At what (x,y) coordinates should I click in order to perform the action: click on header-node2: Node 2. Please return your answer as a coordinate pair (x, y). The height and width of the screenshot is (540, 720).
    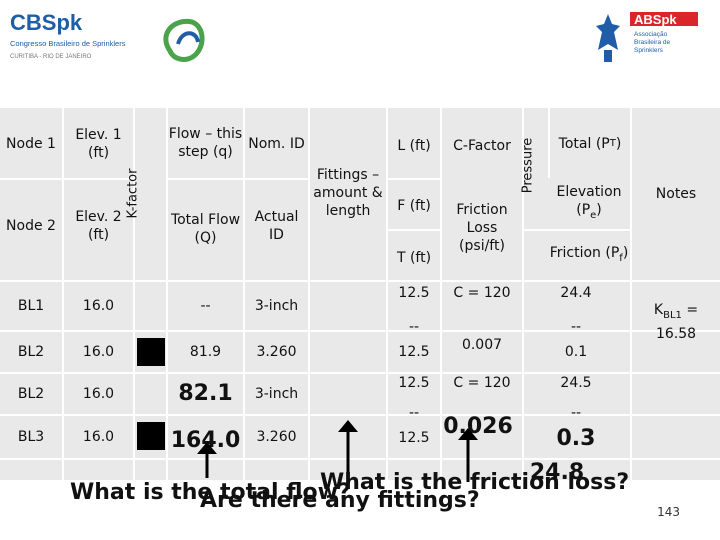
    Looking at the image, I should click on (31, 226).